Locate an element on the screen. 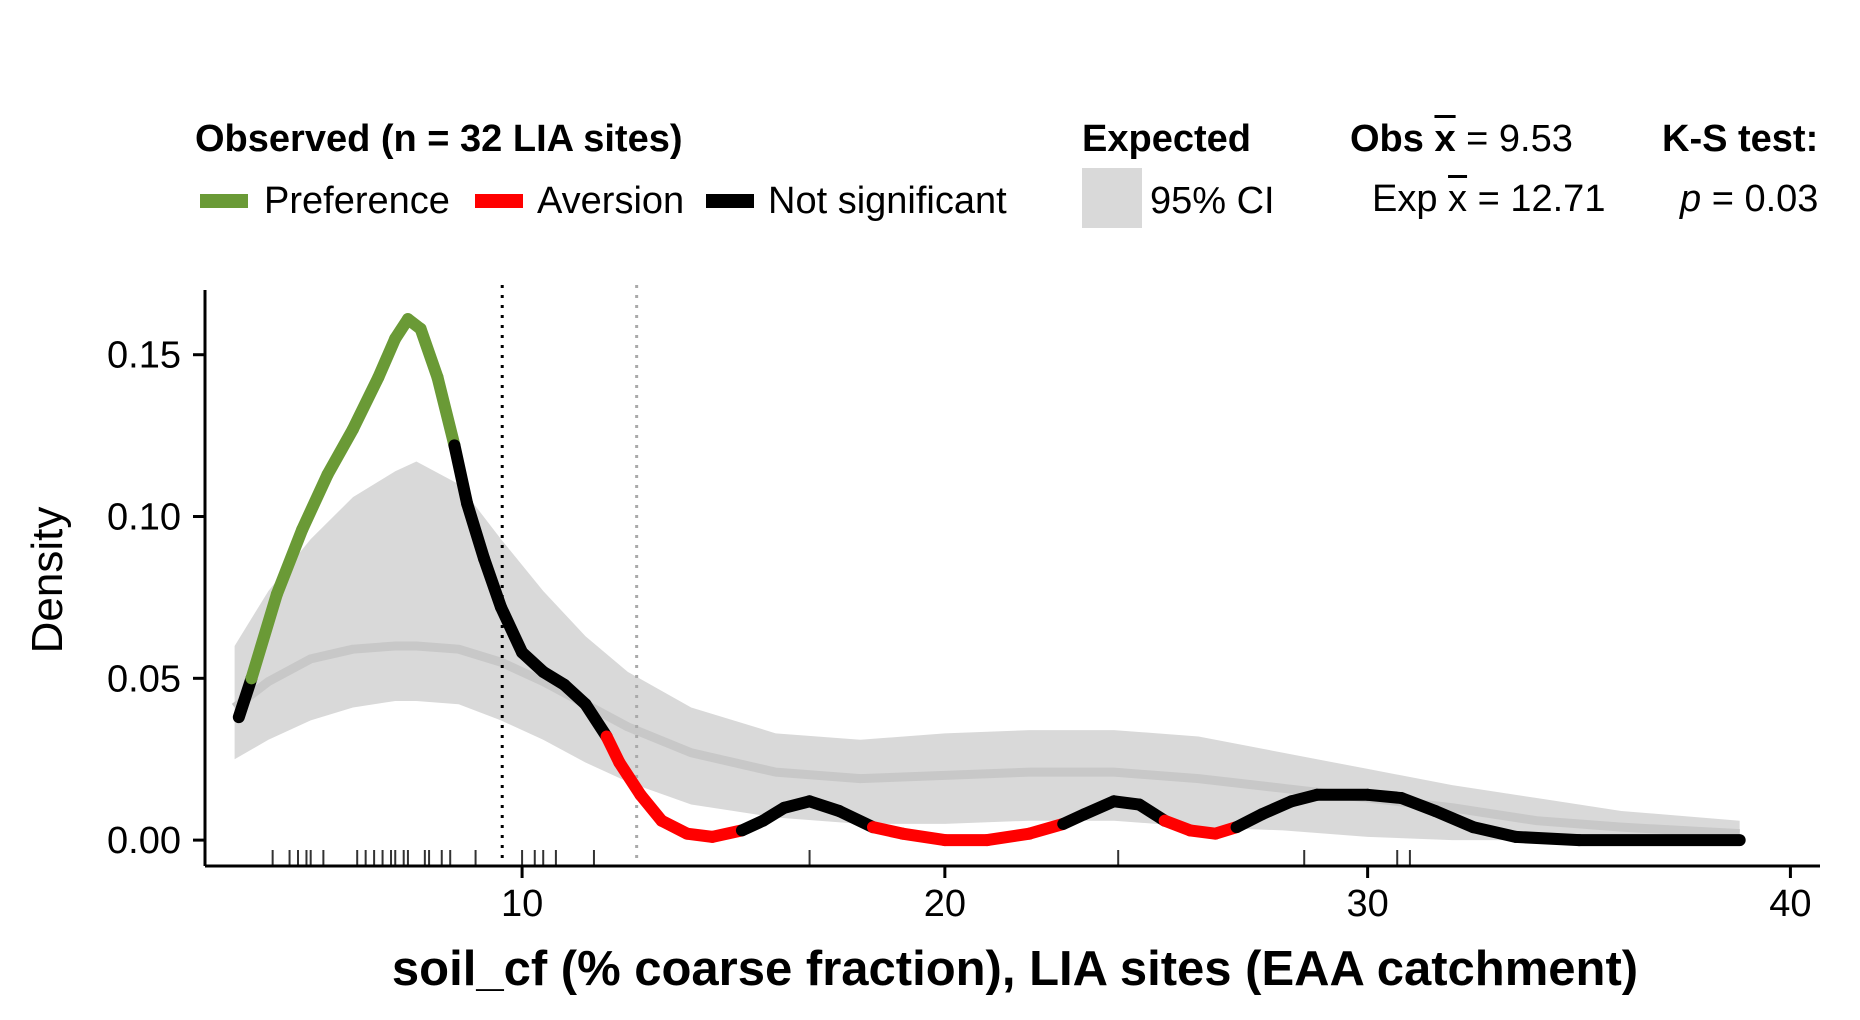 The image size is (1860, 1020). y-tick-label: 0.00 is located at coordinates (144, 841).